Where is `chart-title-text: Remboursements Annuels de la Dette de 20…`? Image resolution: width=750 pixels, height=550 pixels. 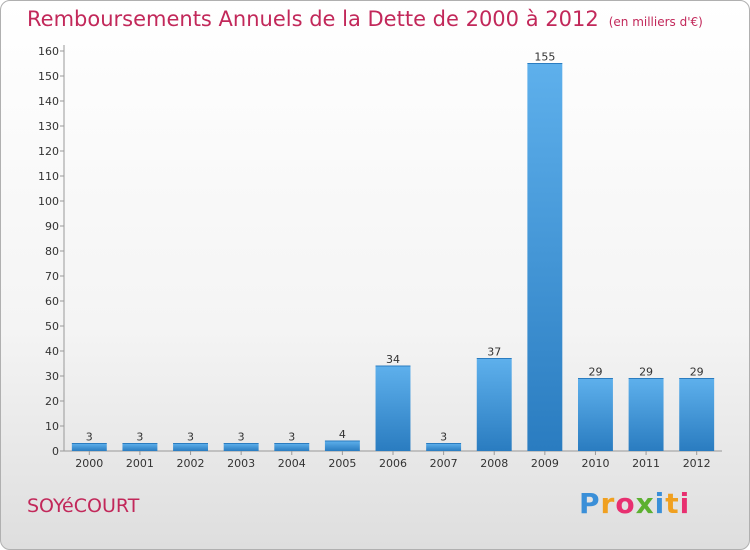 chart-title-text: Remboursements Annuels de la Dette de 20… is located at coordinates (313, 19).